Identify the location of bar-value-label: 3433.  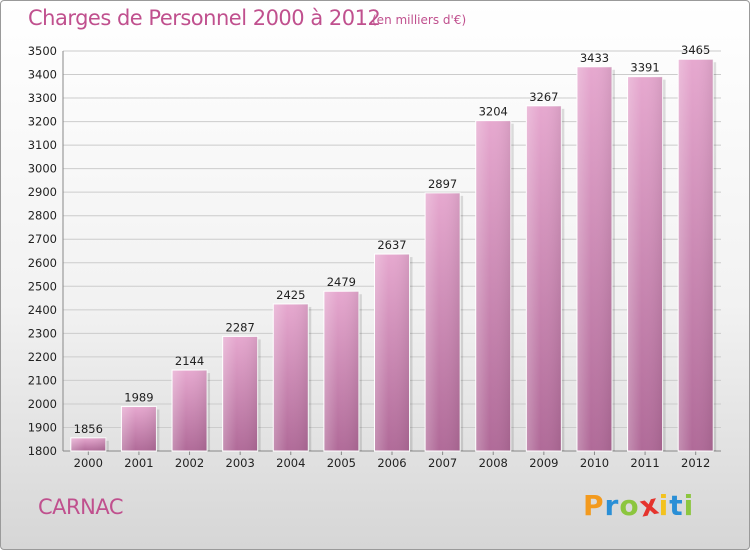
(594, 58).